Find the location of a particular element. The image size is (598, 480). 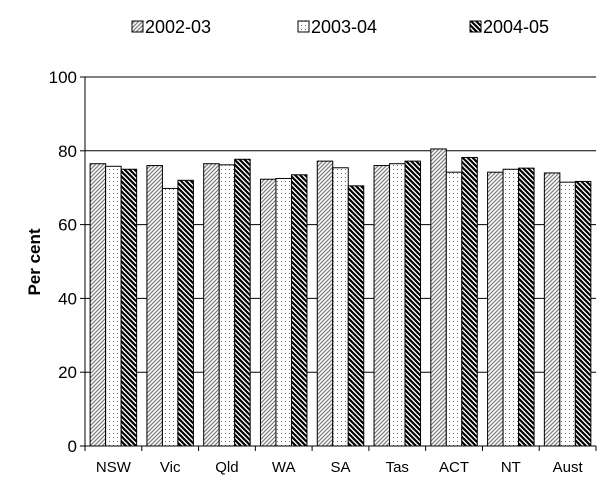

x-tick-label: Aust is located at coordinates (568, 467).